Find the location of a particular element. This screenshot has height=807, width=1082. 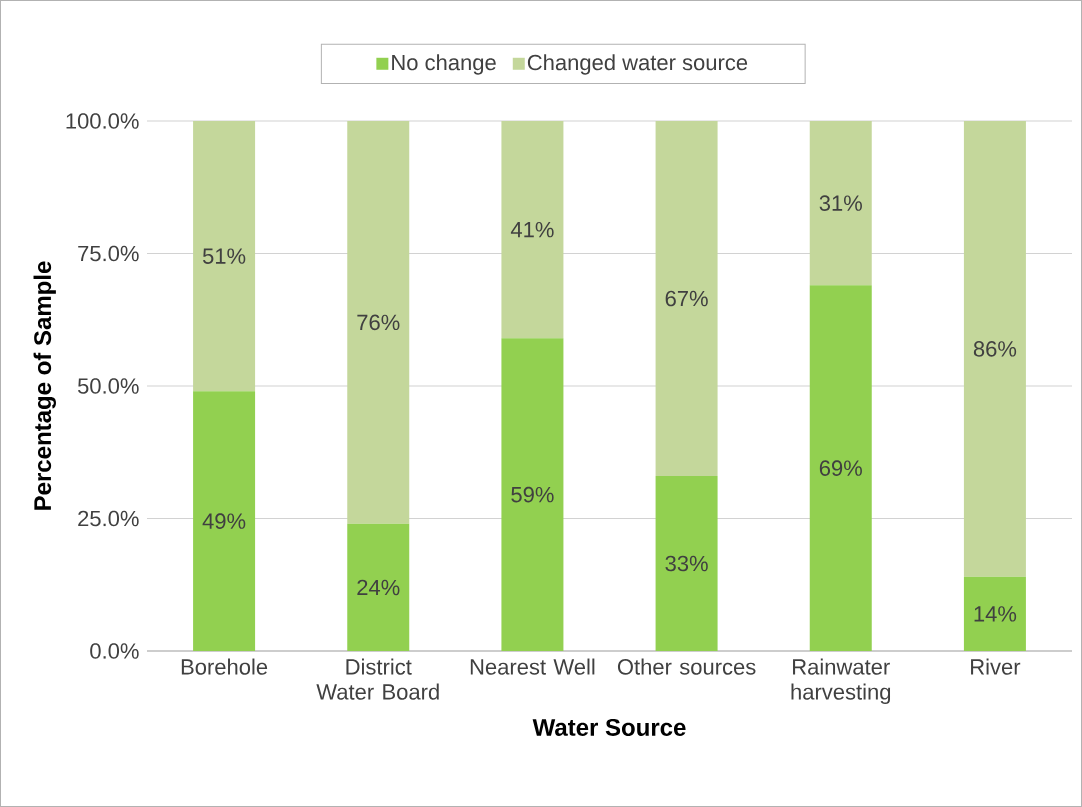

data-label: 14% is located at coordinates (995, 614).